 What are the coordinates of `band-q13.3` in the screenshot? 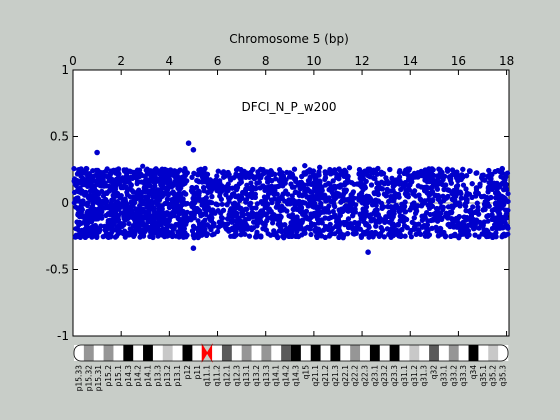 It's located at (266, 353).